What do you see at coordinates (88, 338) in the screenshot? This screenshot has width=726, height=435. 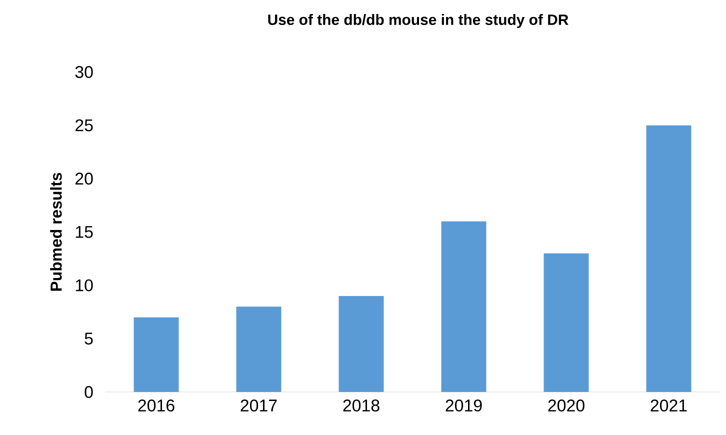 I see `y-tick-label: 5` at bounding box center [88, 338].